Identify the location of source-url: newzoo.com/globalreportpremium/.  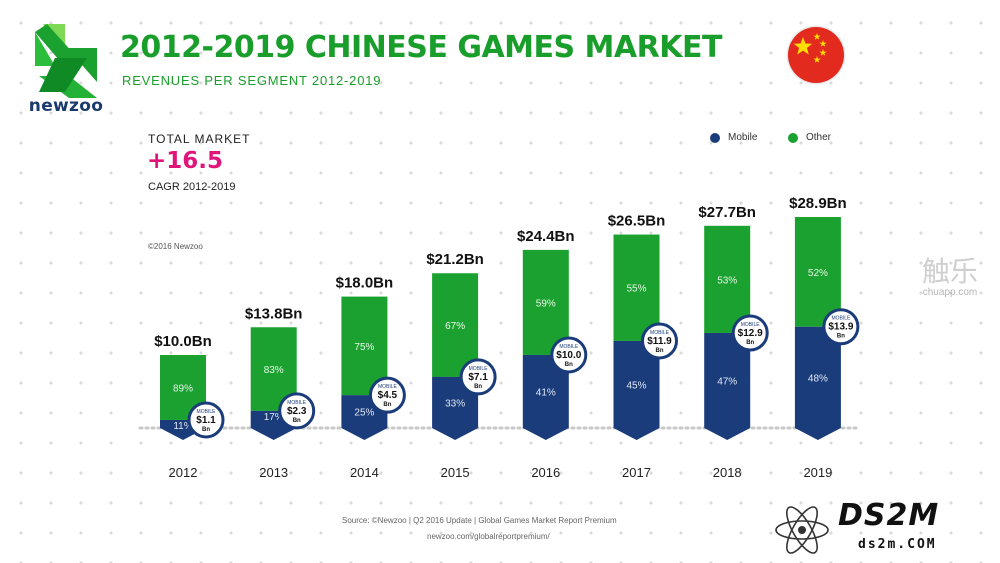
(488, 536).